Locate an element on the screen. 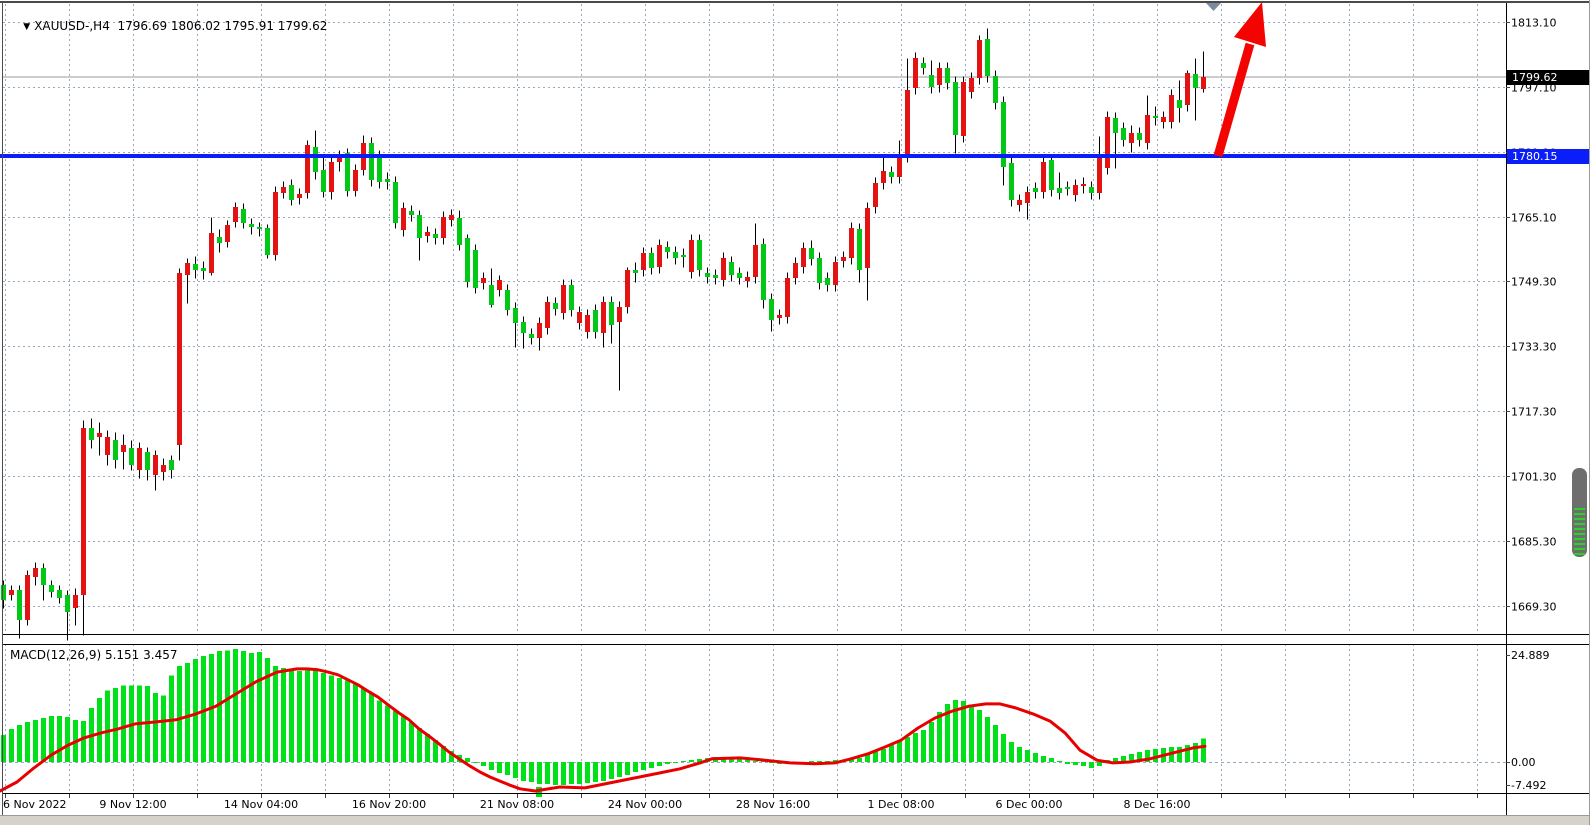 The width and height of the screenshot is (1590, 825). scrollbar-thumb is located at coordinates (1579, 512).